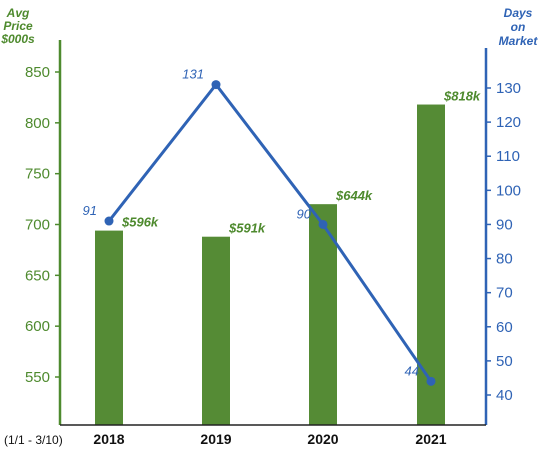 Image resolution: width=543 pixels, height=456 pixels. What do you see at coordinates (412, 370) in the screenshot?
I see `days-point-label: 44` at bounding box center [412, 370].